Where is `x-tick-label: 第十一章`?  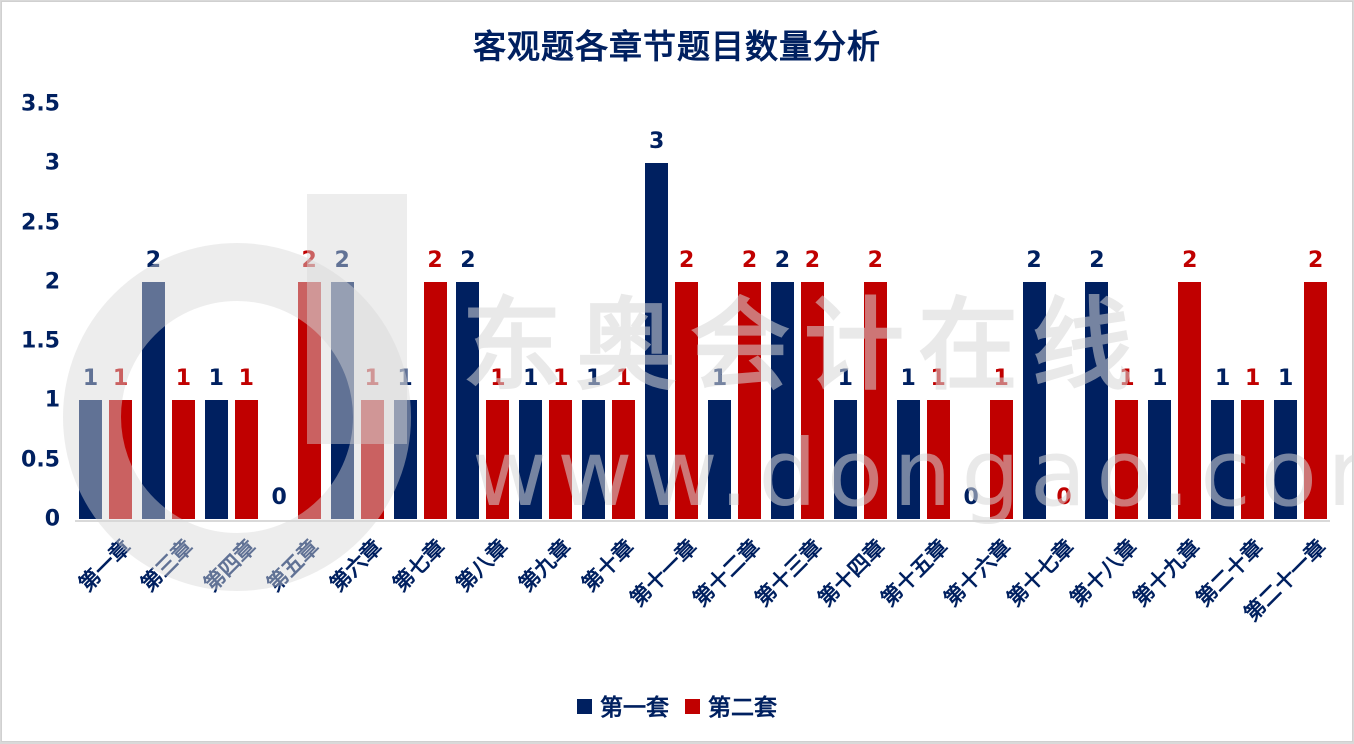 x-tick-label: 第十一章 is located at coordinates (663, 573).